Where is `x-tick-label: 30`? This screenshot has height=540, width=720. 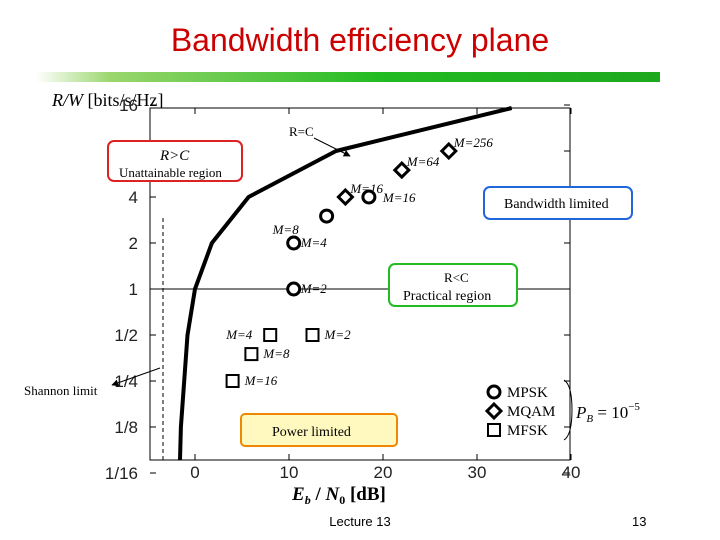 x-tick-label: 30 is located at coordinates (477, 472).